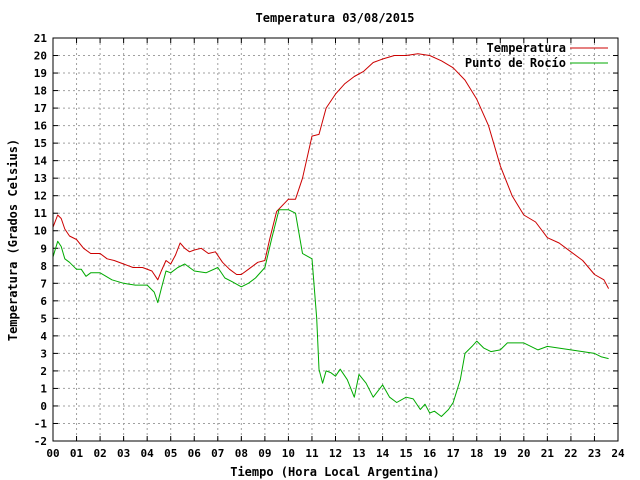 The height and width of the screenshot is (480, 640). I want to click on x-tick-label: 04, so click(148, 453).